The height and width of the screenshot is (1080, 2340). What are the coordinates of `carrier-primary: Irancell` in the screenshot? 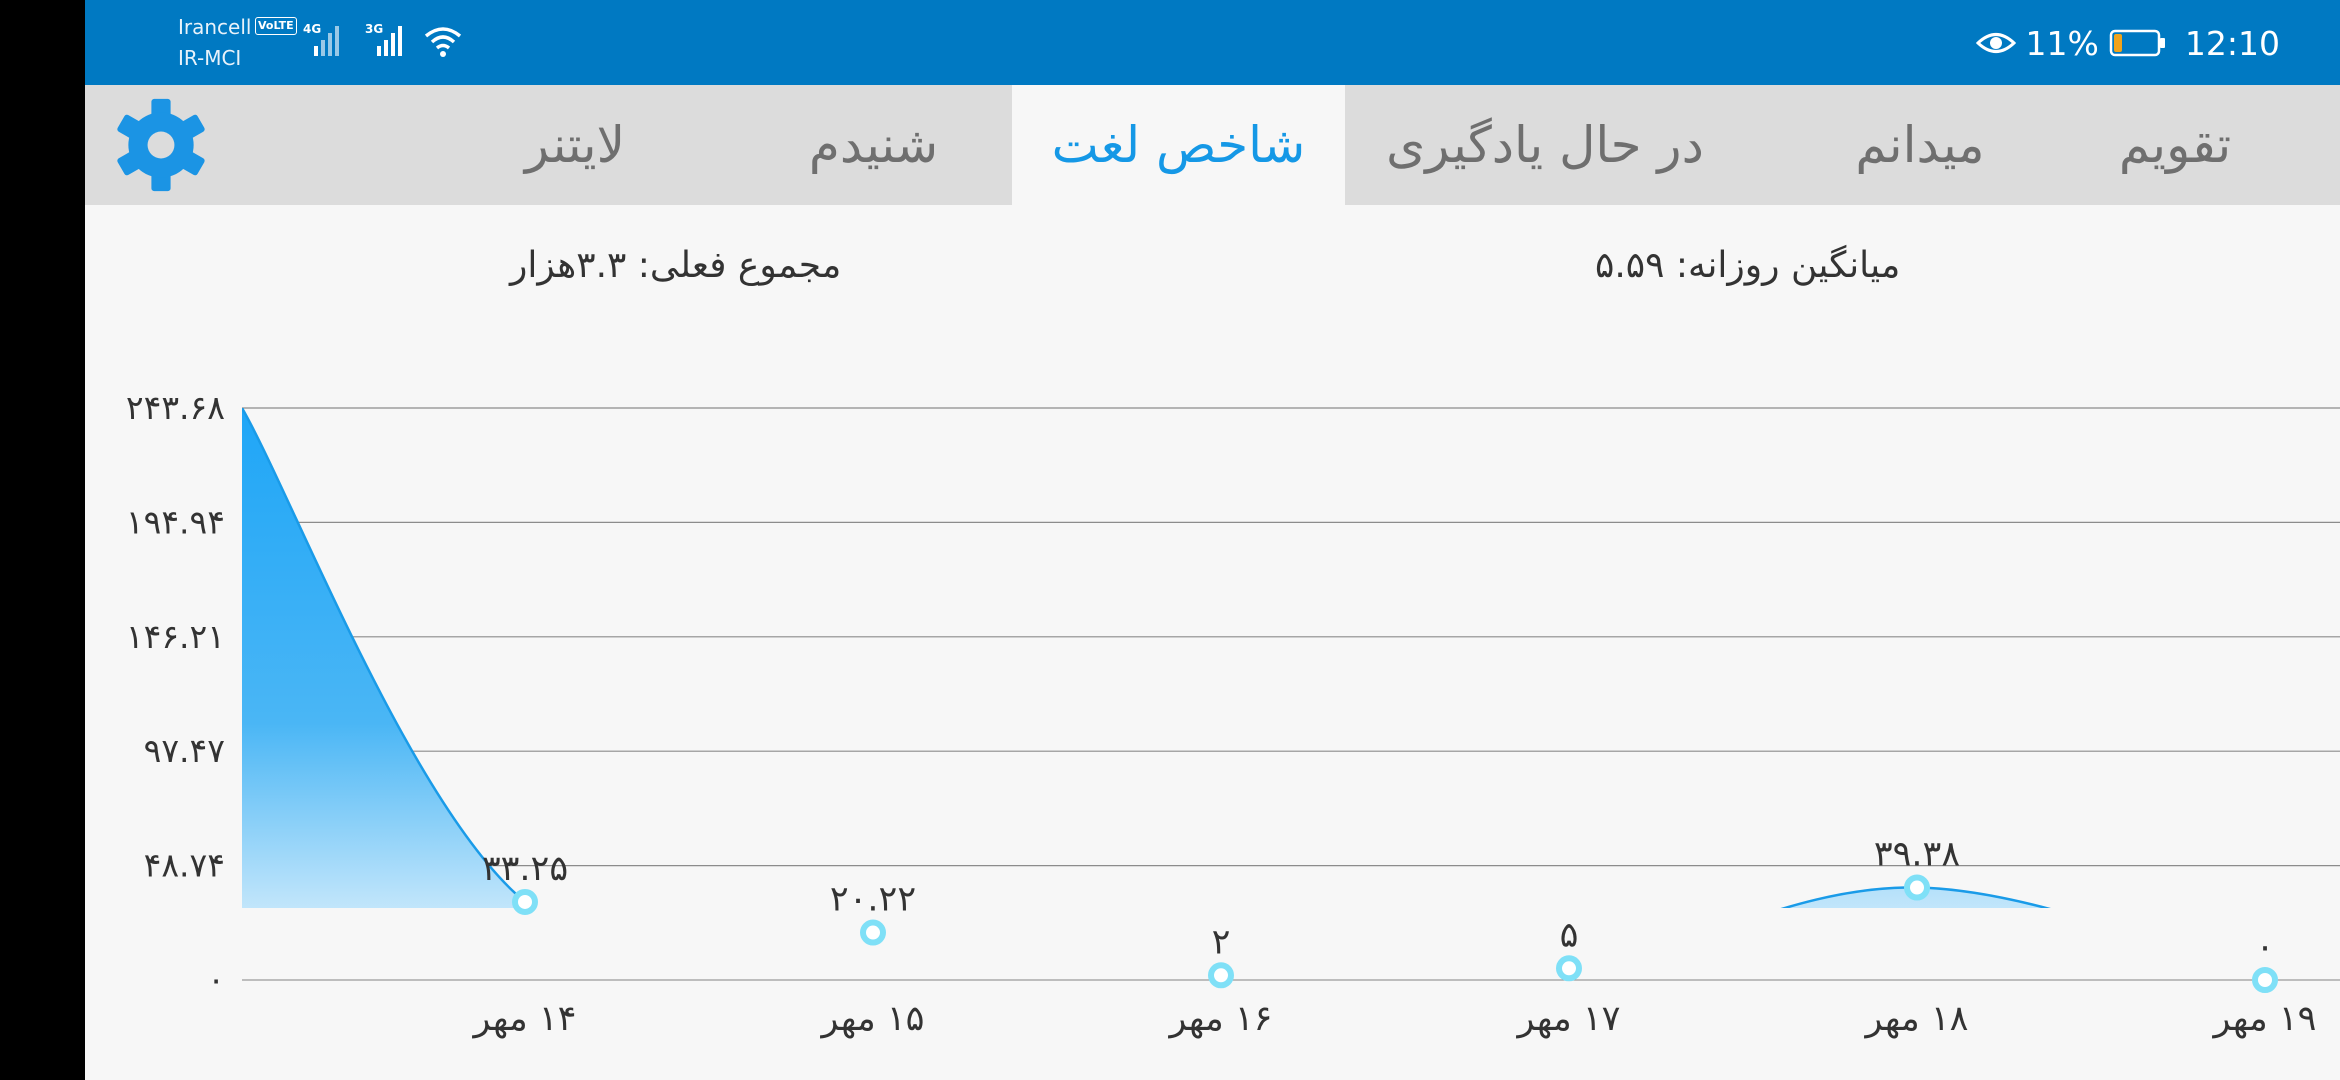 It's located at (215, 27).